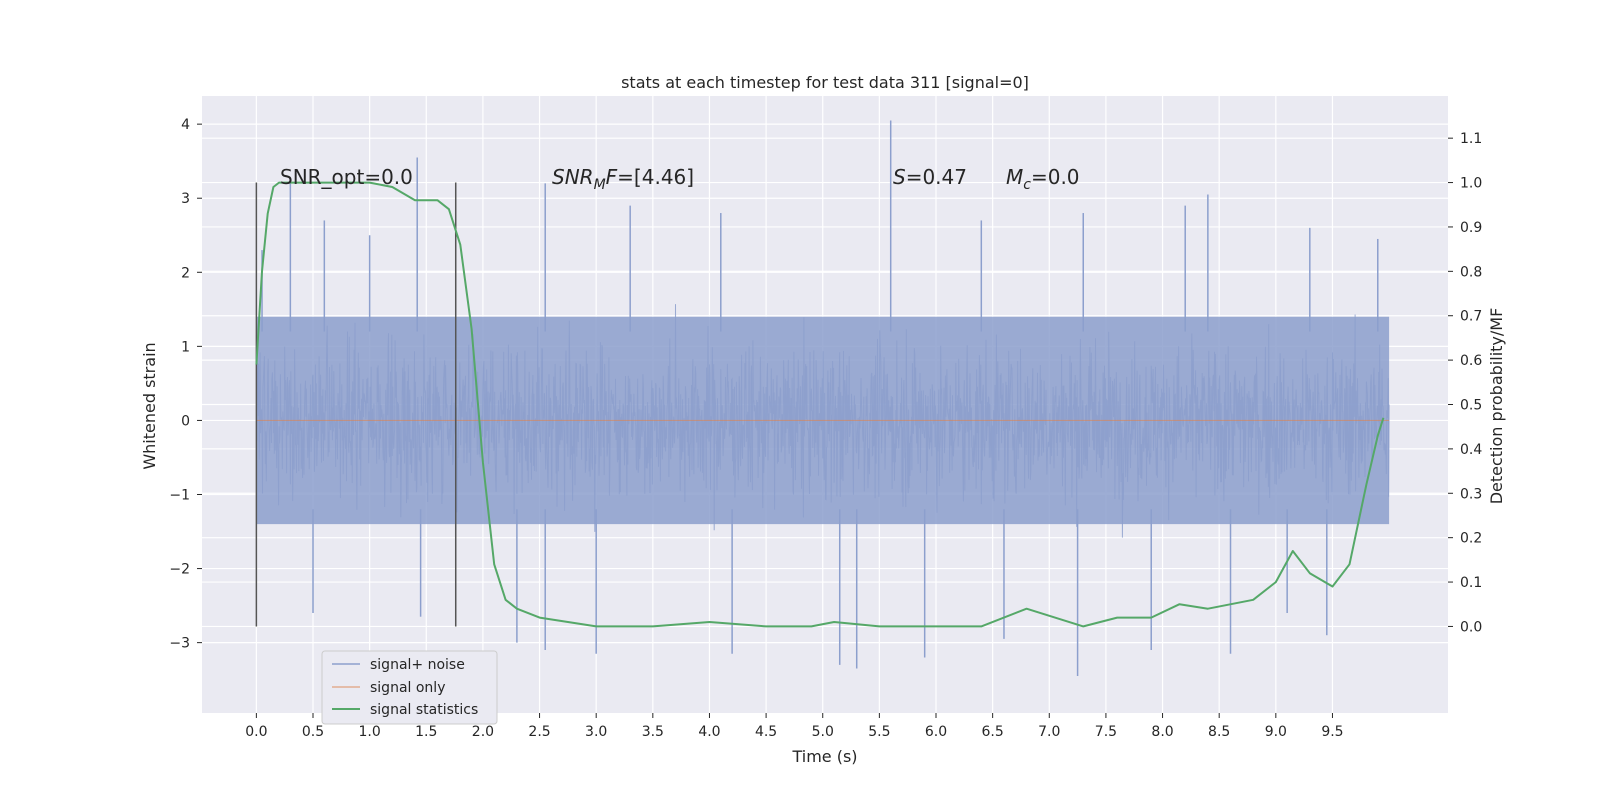  What do you see at coordinates (709, 732) in the screenshot?
I see `x-tick-label: 4.0` at bounding box center [709, 732].